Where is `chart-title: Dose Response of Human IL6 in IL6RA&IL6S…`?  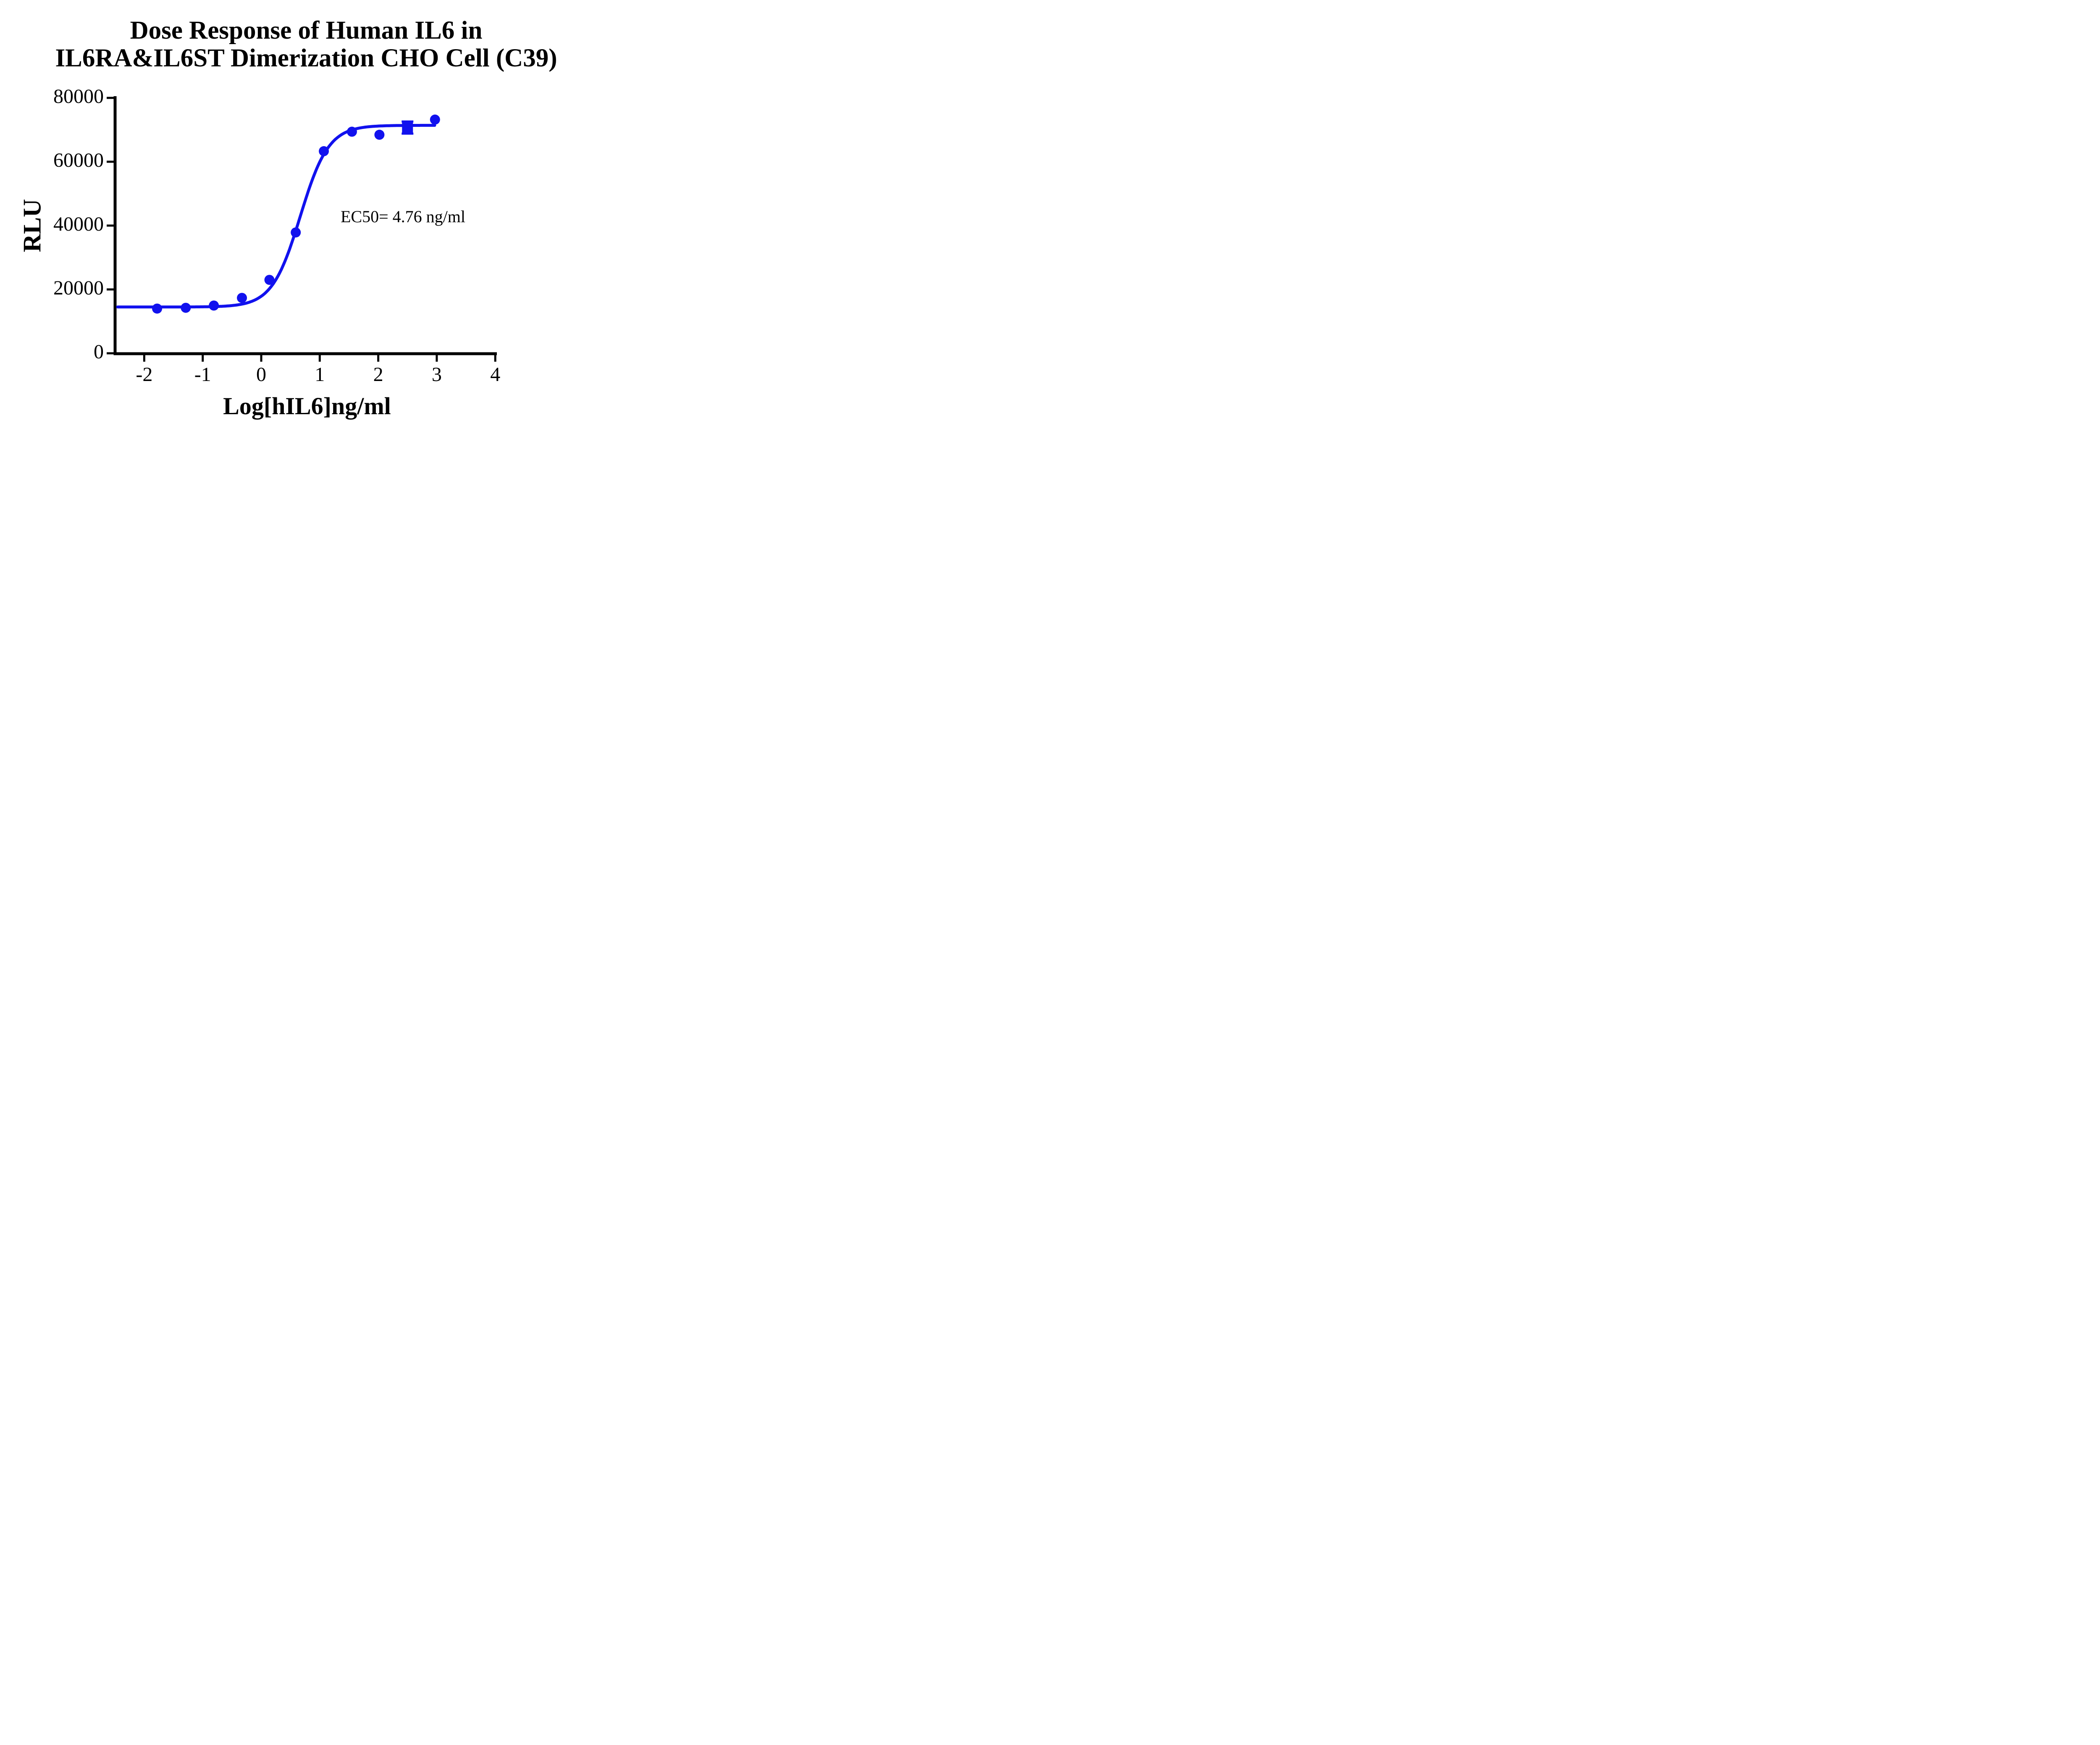
chart-title: Dose Response of Human IL6 in IL6RA&IL6S… is located at coordinates (306, 45).